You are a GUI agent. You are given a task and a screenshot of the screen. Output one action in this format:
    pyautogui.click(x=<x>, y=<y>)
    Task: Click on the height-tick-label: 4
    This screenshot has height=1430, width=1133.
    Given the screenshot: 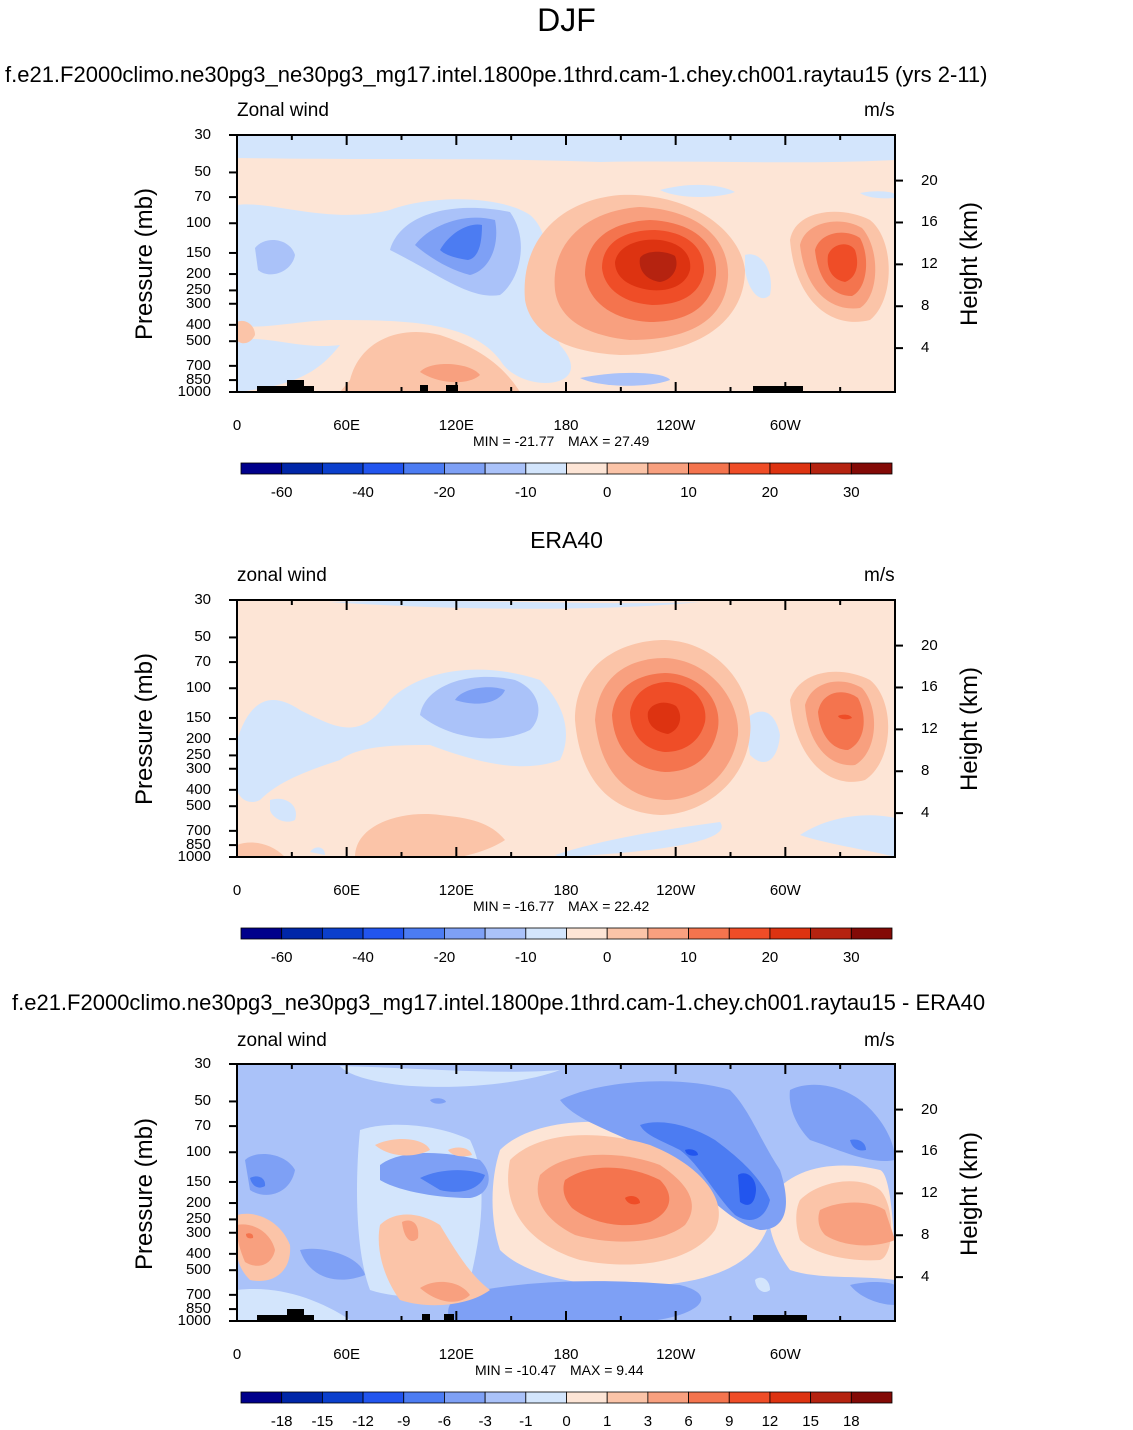 What is the action you would take?
    pyautogui.click(x=925, y=813)
    